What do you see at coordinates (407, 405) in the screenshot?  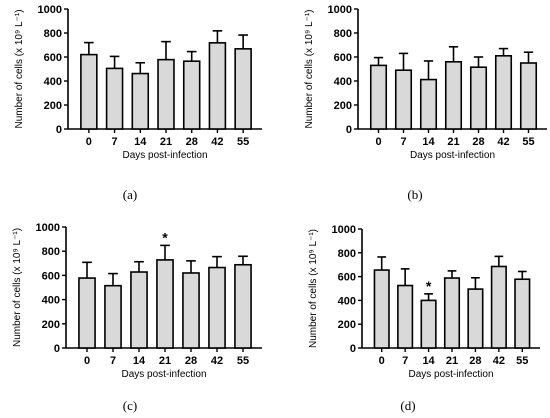 I see `panel-label: (d)` at bounding box center [407, 405].